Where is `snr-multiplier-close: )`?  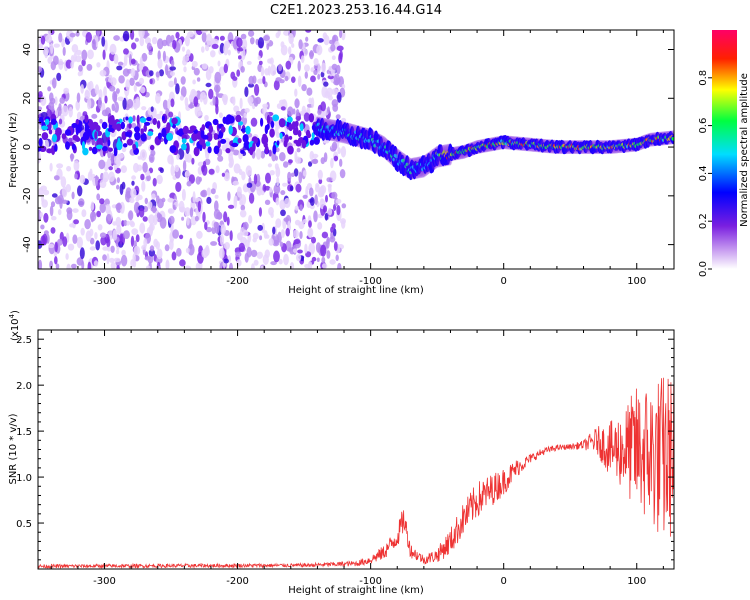 snr-multiplier-close: ) is located at coordinates (15, 312).